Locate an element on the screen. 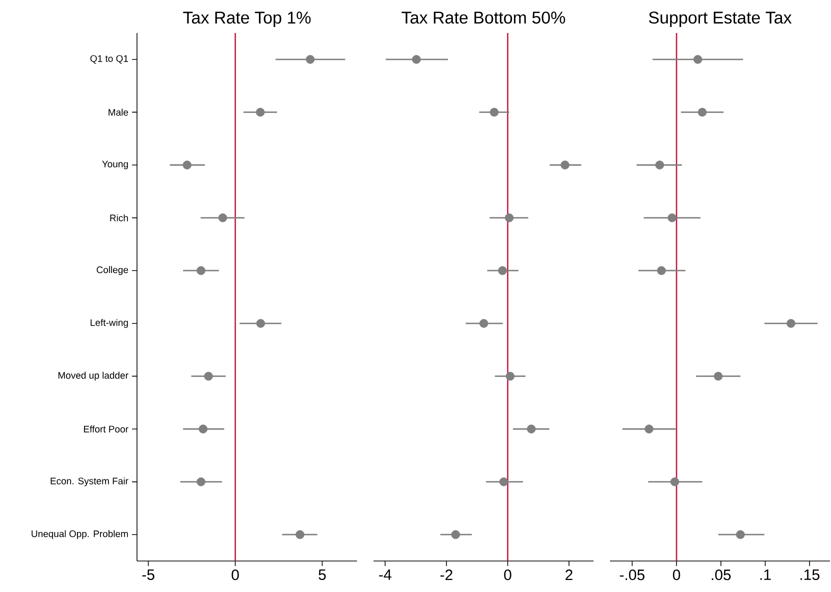  y-tick-label: Effort Poor is located at coordinates (106, 429).